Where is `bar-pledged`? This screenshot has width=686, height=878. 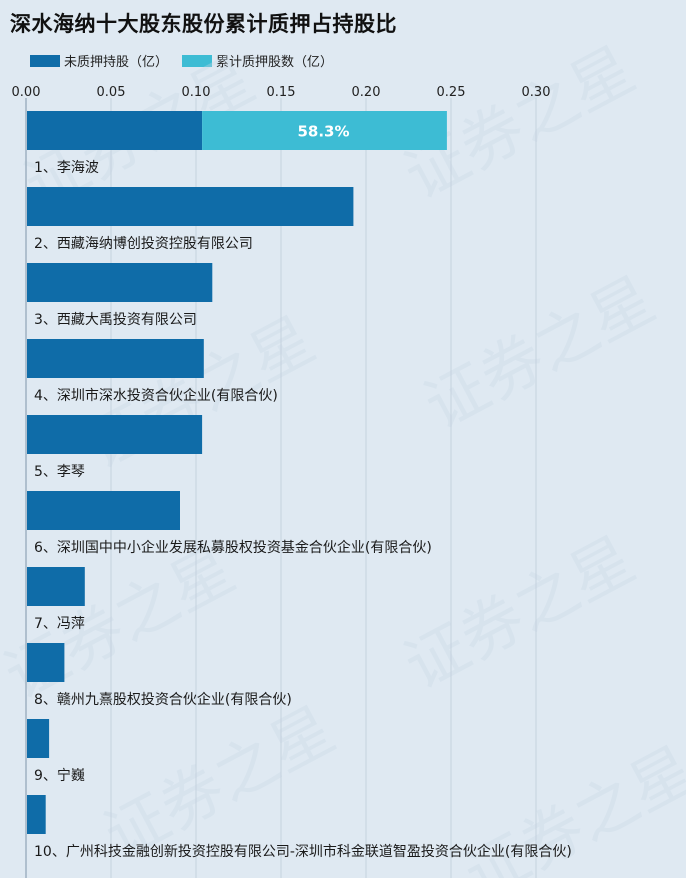
bar-pledged is located at coordinates (324, 130).